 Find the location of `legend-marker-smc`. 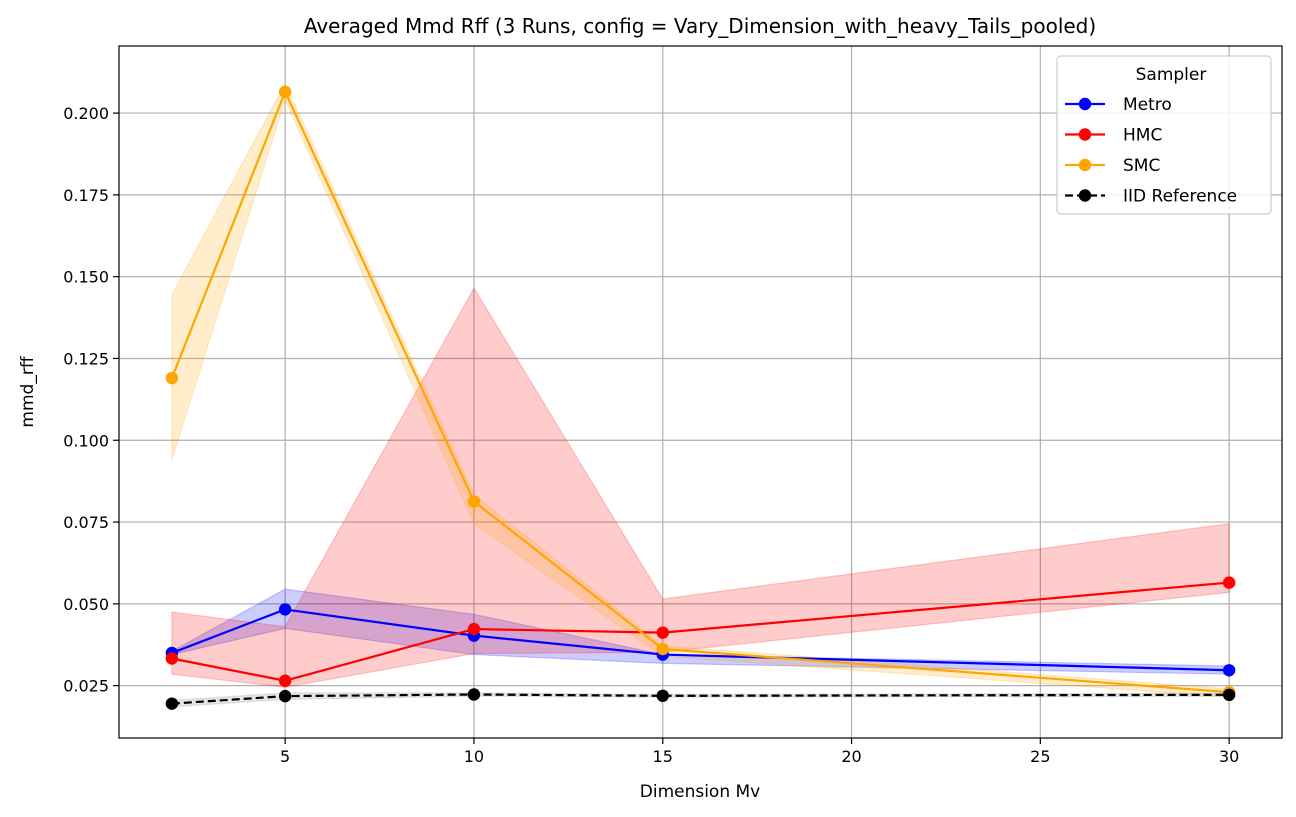

legend-marker-smc is located at coordinates (1085, 165).